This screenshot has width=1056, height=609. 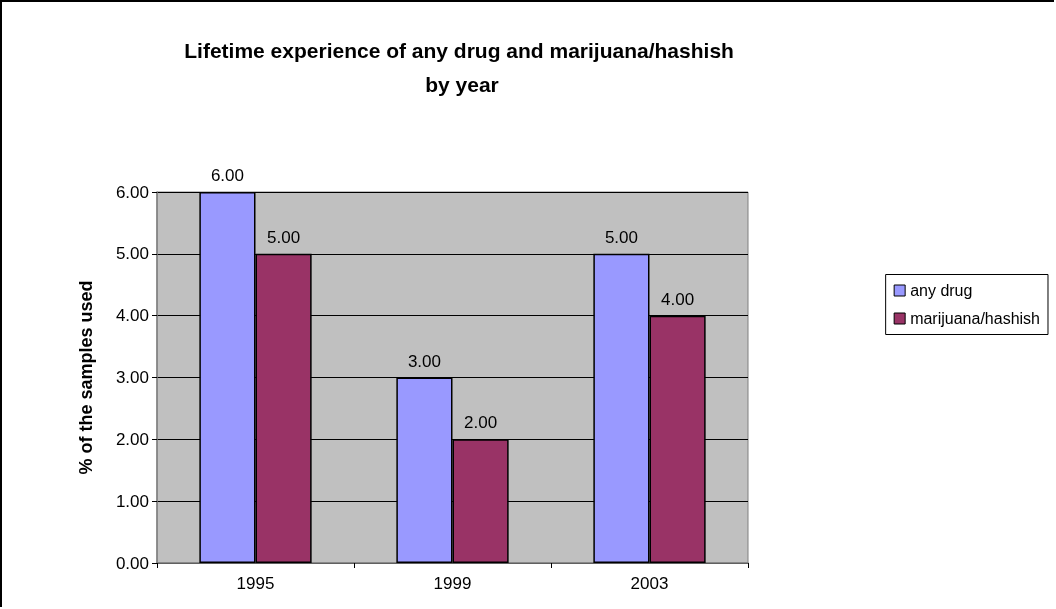 I want to click on y-axis-title: % of the samples used, so click(x=86, y=377).